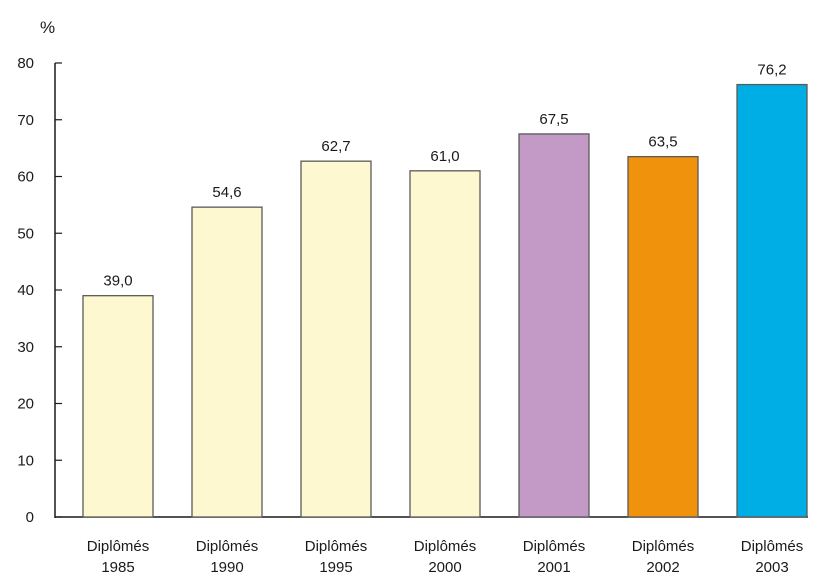 The image size is (813, 580). Describe the element at coordinates (25, 233) in the screenshot. I see `y-tick-label: 50` at that location.